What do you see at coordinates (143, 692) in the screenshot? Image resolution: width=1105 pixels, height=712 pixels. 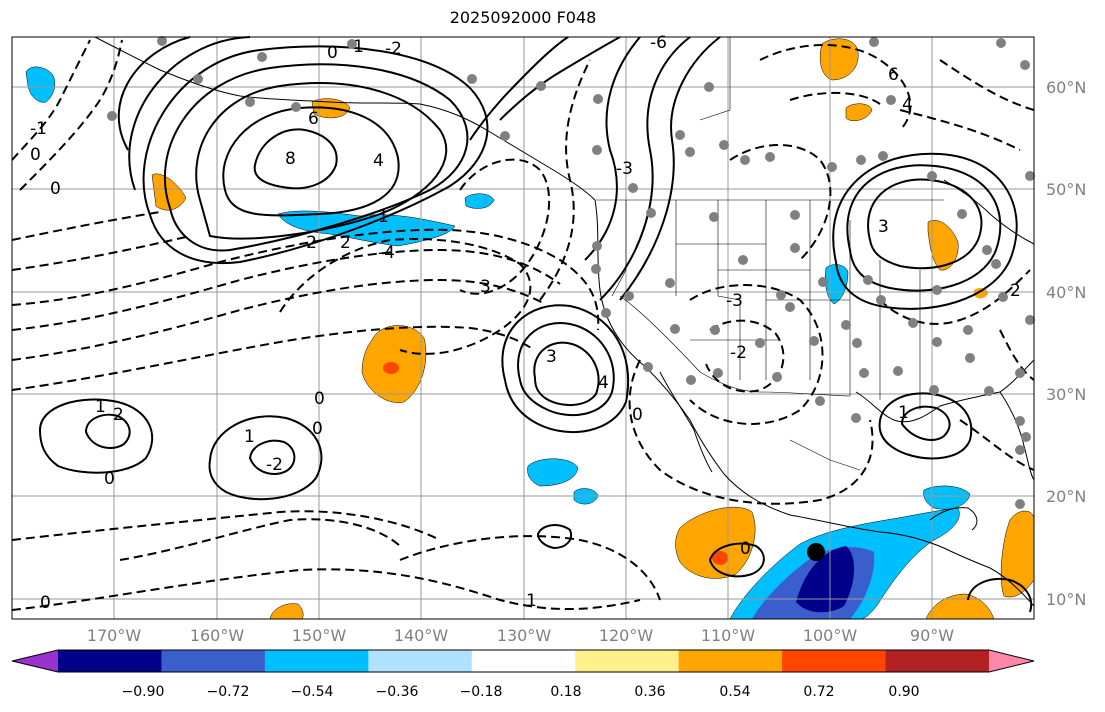 I see `colorbar-tick-label: −0.90` at bounding box center [143, 692].